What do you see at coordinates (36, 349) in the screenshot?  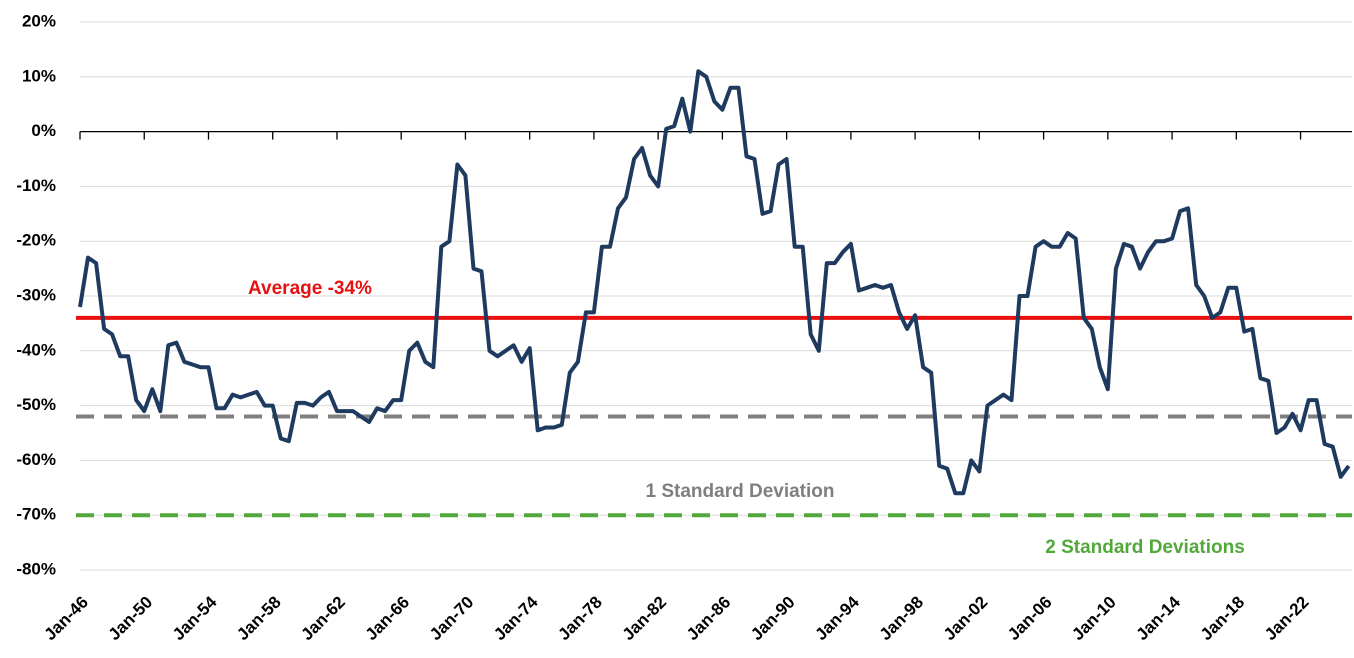 I see `y-tick-label: -40%` at bounding box center [36, 349].